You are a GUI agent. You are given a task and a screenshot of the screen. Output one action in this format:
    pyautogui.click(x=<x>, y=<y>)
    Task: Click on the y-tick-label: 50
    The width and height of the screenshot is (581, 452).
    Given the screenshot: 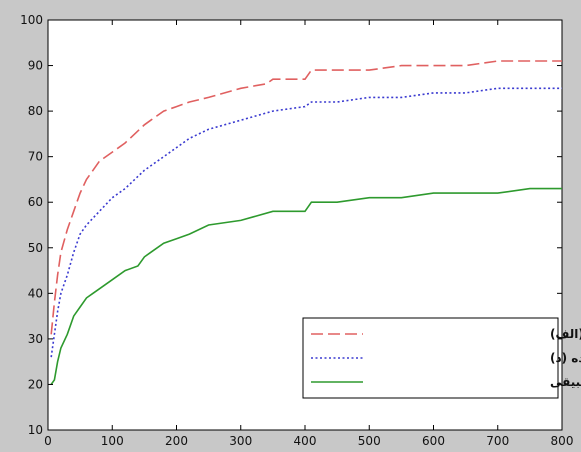 What is the action you would take?
    pyautogui.click(x=35, y=248)
    